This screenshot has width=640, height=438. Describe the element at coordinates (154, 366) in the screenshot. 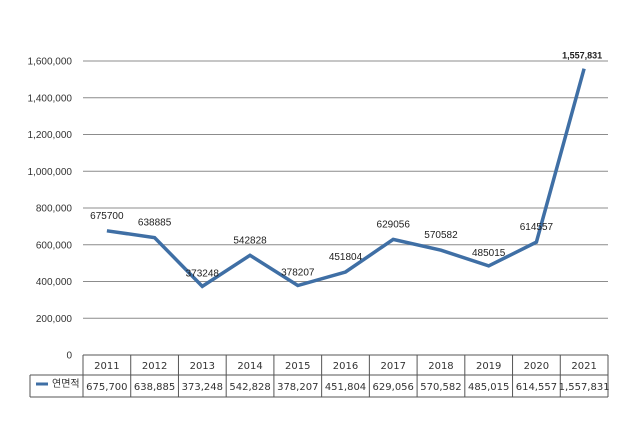

I see `x-category-label: 2012` at that location.